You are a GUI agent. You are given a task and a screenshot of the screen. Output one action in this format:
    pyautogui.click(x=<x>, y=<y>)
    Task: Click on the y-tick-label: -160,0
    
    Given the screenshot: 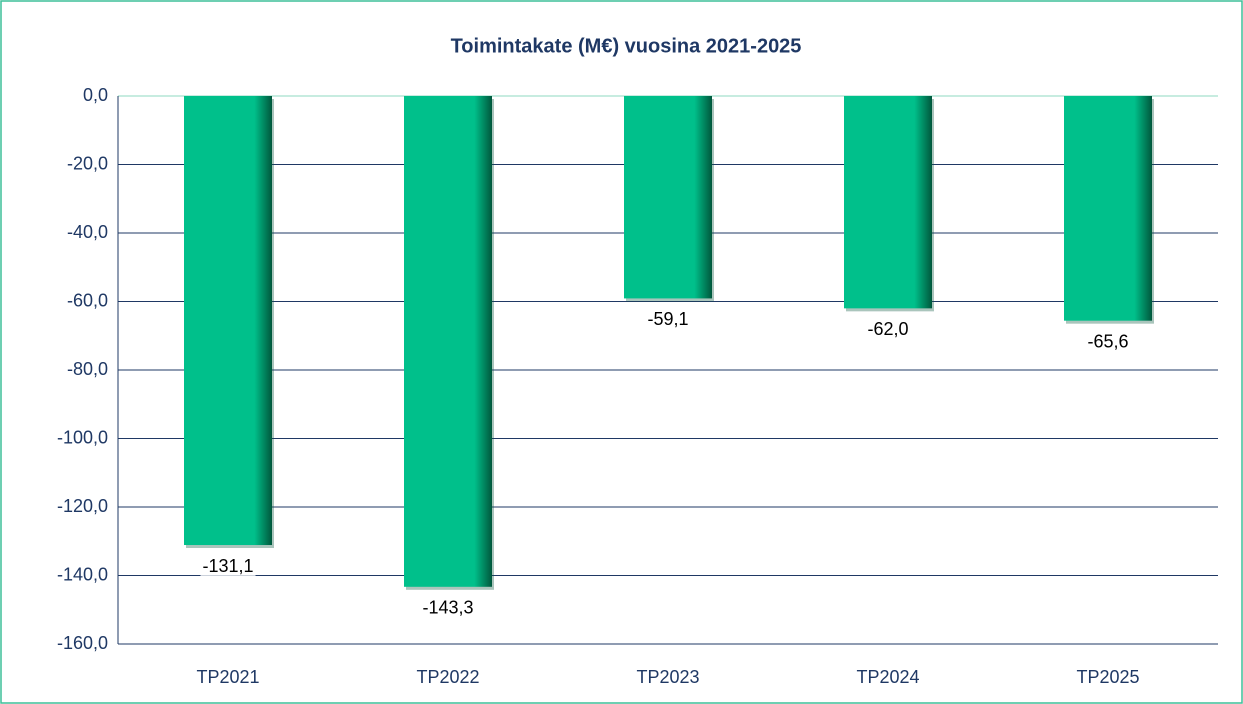 What is the action you would take?
    pyautogui.click(x=82, y=643)
    